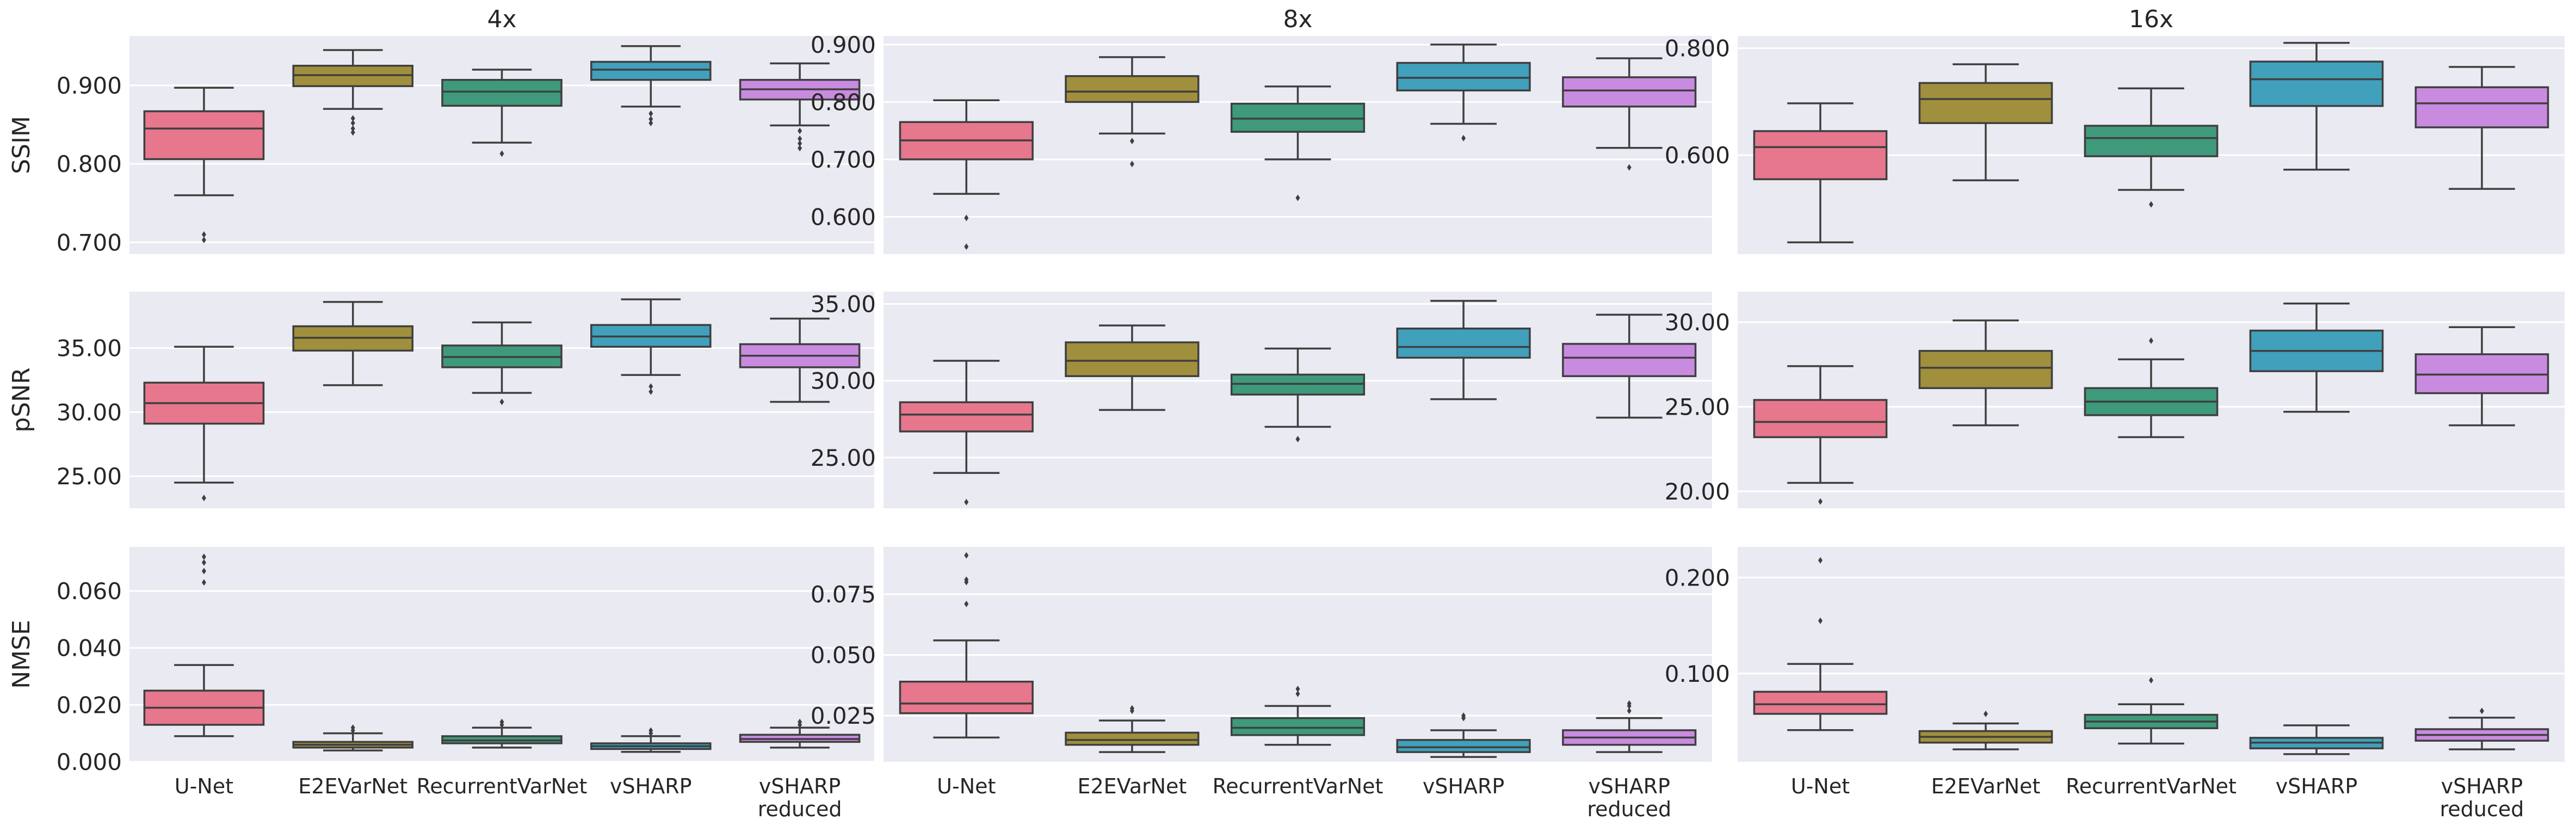 Image resolution: width=2576 pixels, height=832 pixels. I want to click on y-tick-label: 30.00, so click(1698, 322).